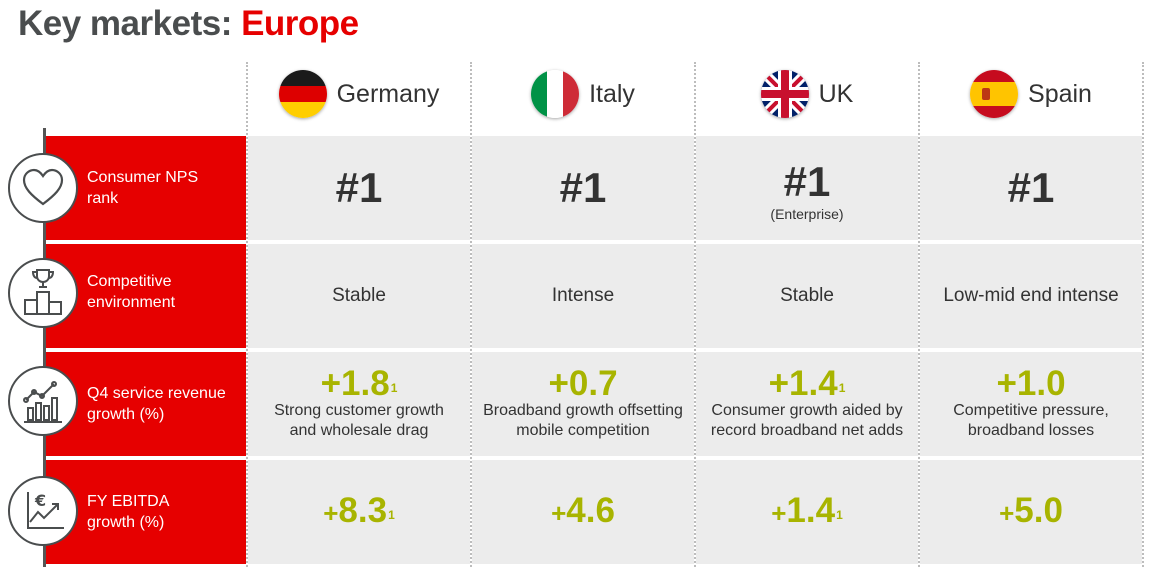 The image size is (1153, 567). I want to click on country-name: Italy, so click(612, 93).